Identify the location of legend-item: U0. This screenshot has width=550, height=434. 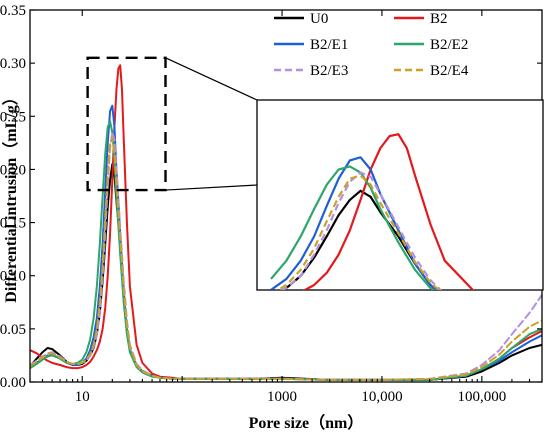
(301, 19).